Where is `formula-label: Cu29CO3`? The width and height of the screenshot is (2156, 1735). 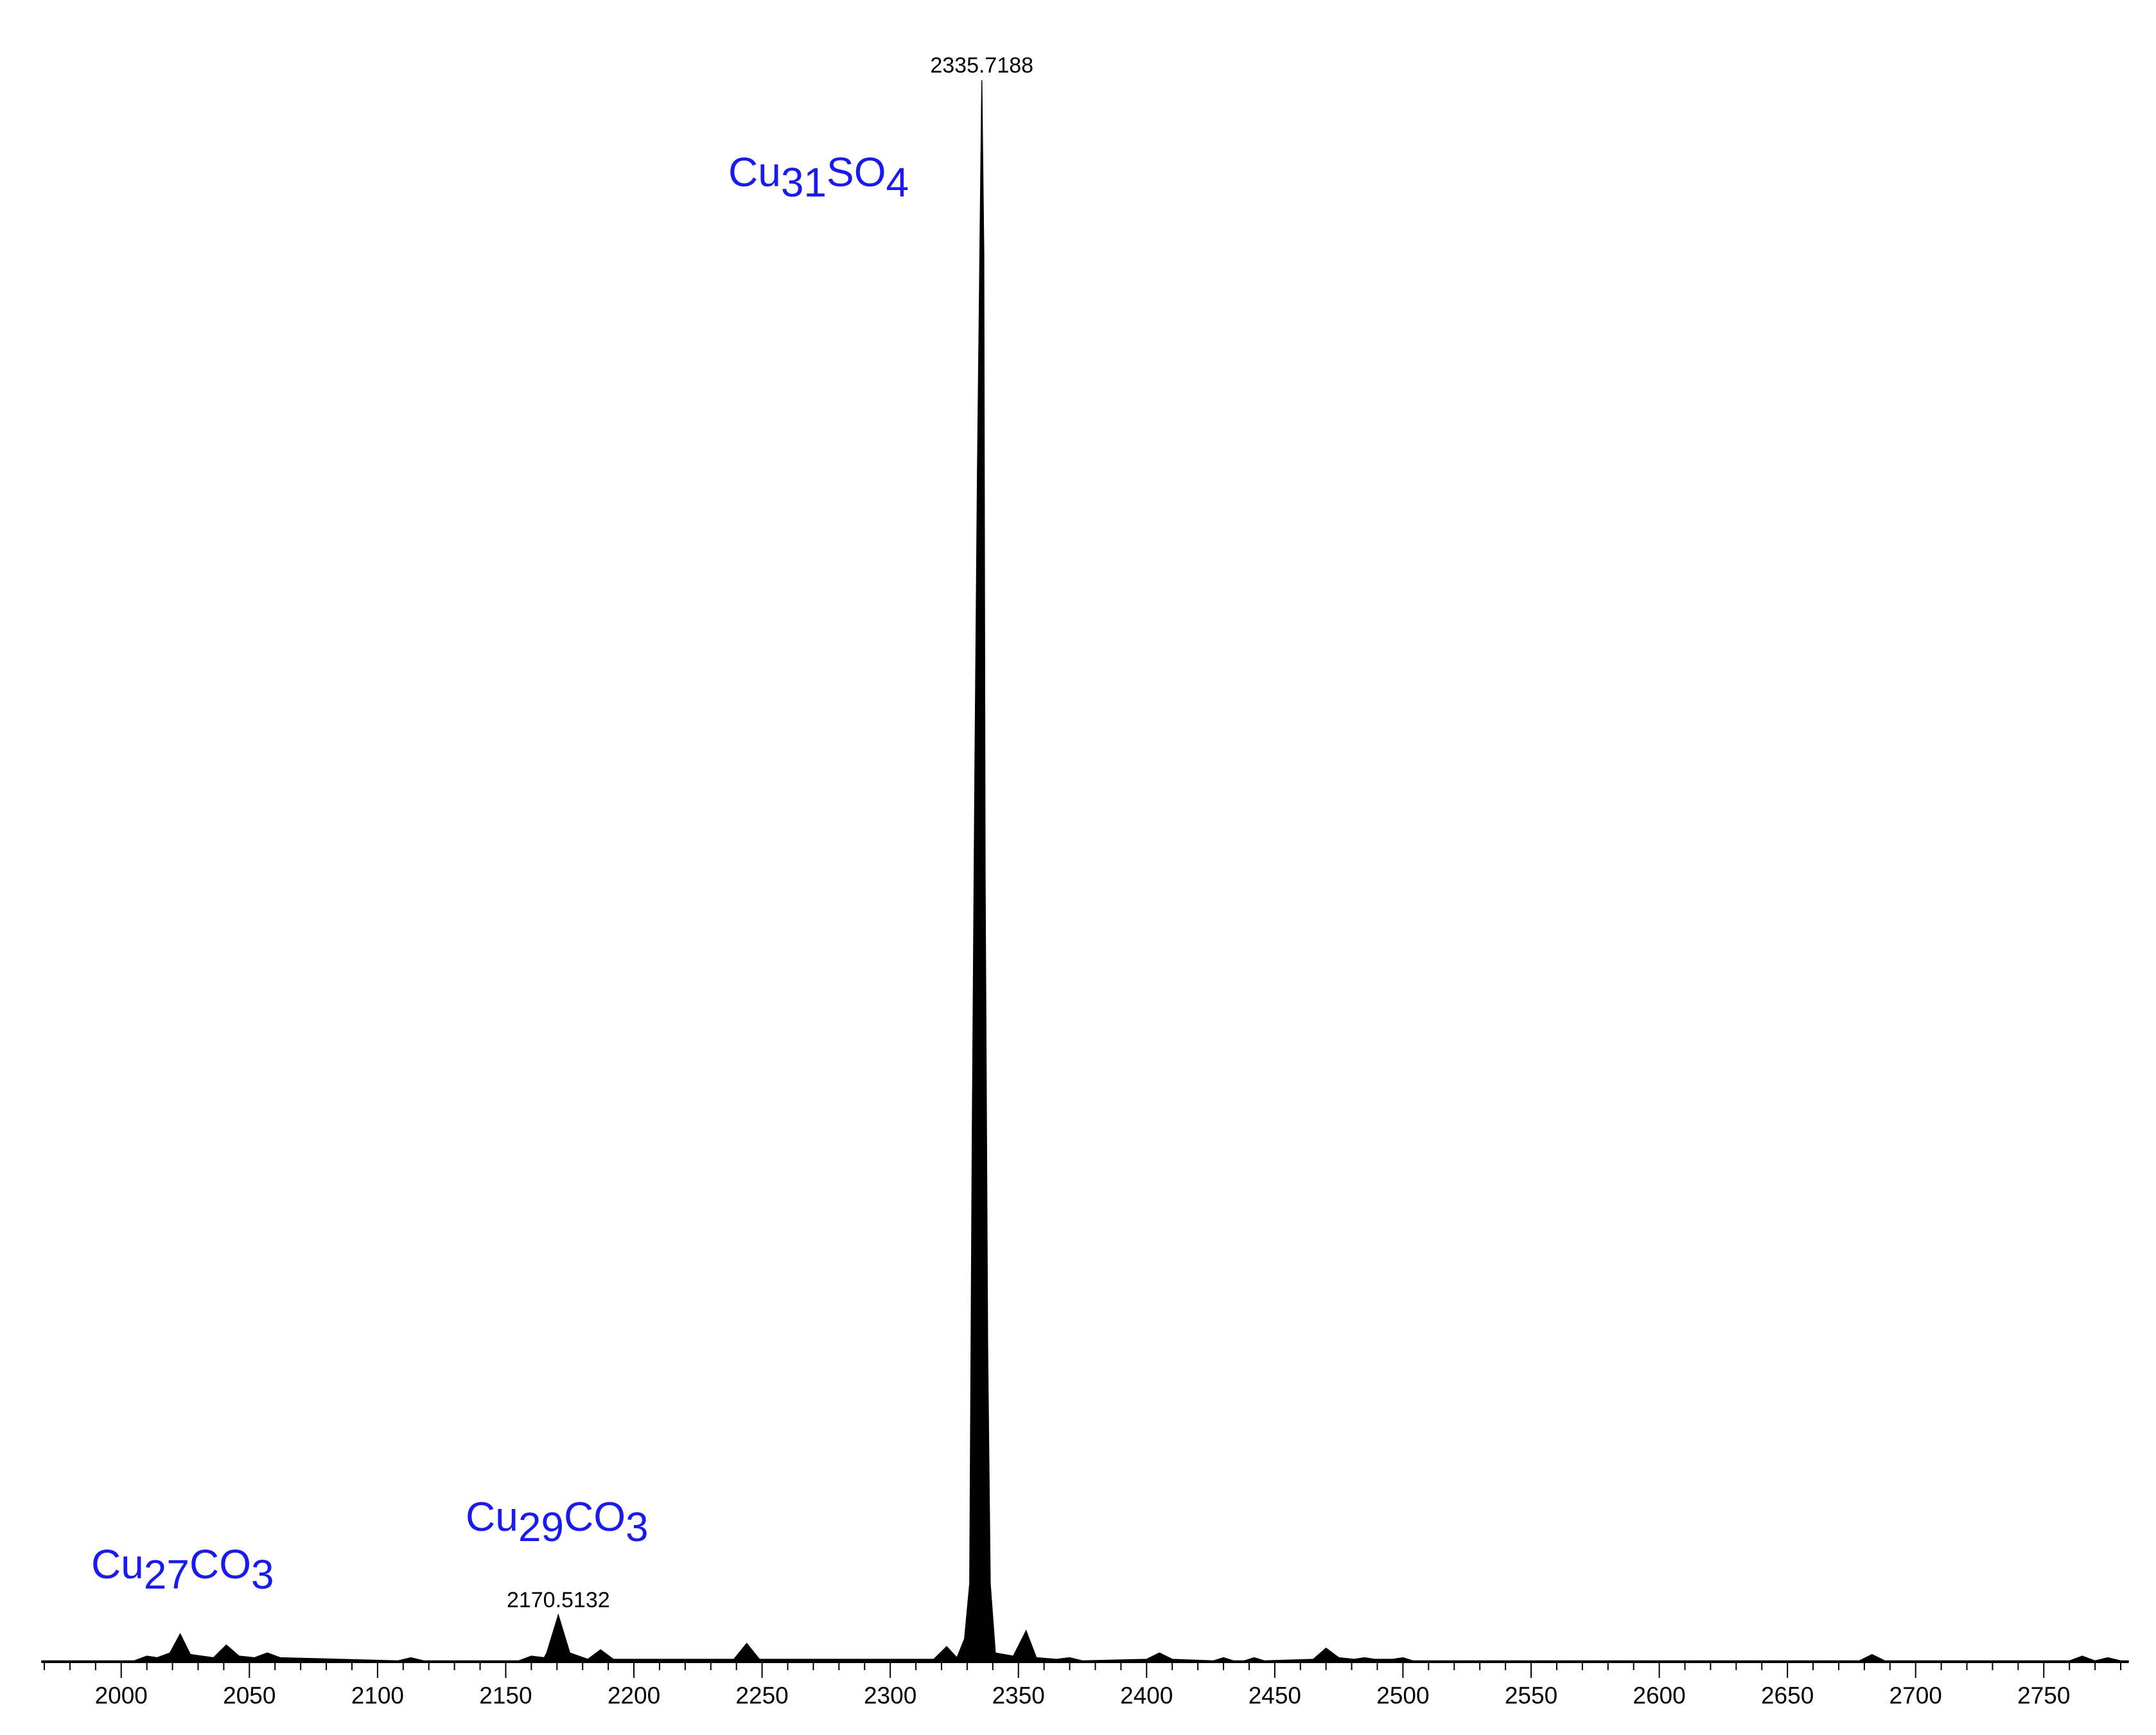 formula-label: Cu29CO3 is located at coordinates (557, 1522).